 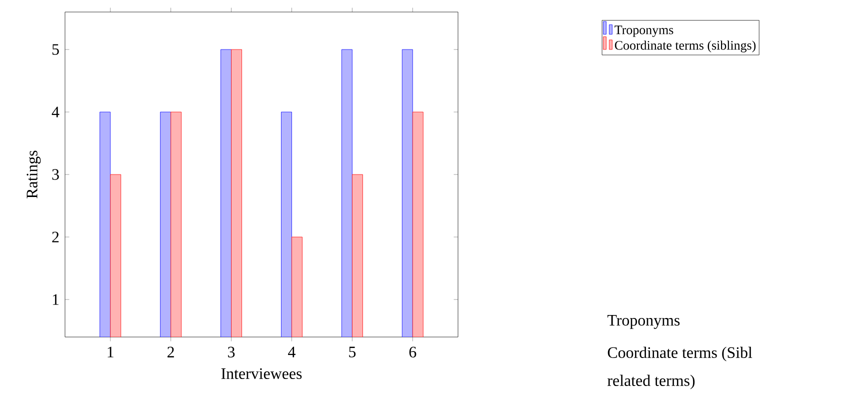 I want to click on legend-label: Troponyms, so click(x=644, y=31).